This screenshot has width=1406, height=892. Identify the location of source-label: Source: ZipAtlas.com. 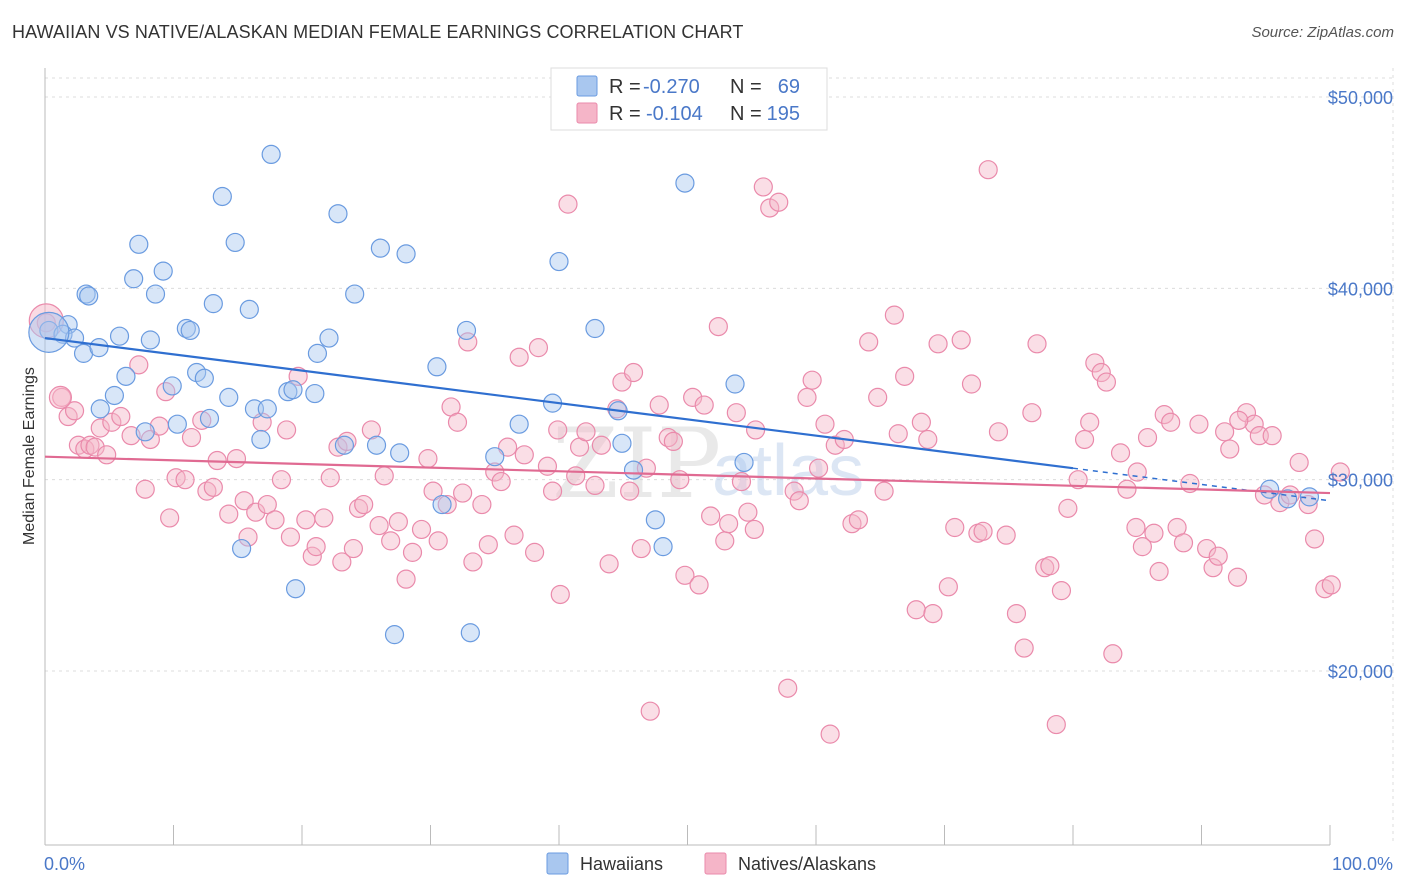
(1322, 32).